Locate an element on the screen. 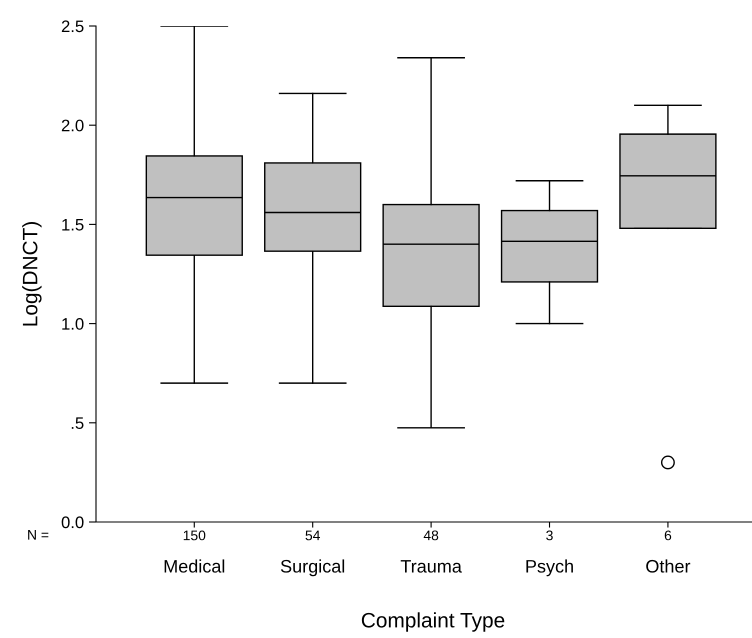 This screenshot has height=638, width=752. text: 150 is located at coordinates (195, 535).